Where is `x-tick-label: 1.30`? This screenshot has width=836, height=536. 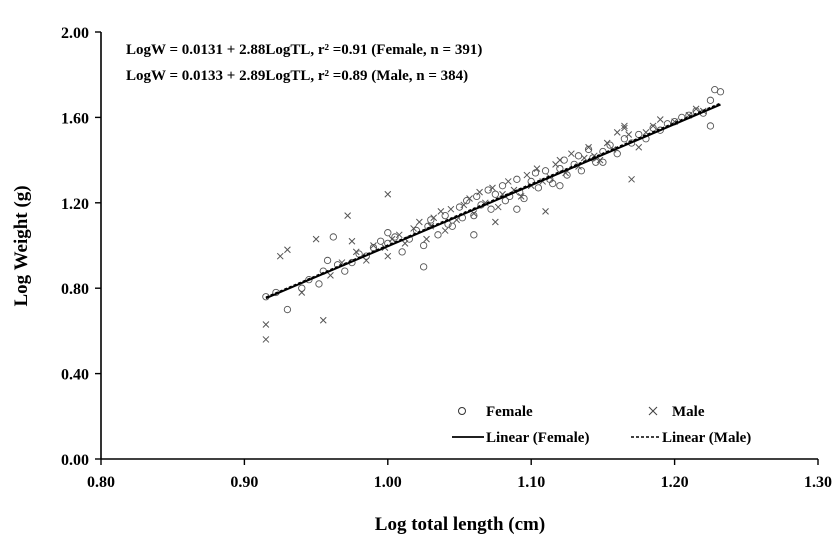
x-tick-label: 1.30 is located at coordinates (818, 482).